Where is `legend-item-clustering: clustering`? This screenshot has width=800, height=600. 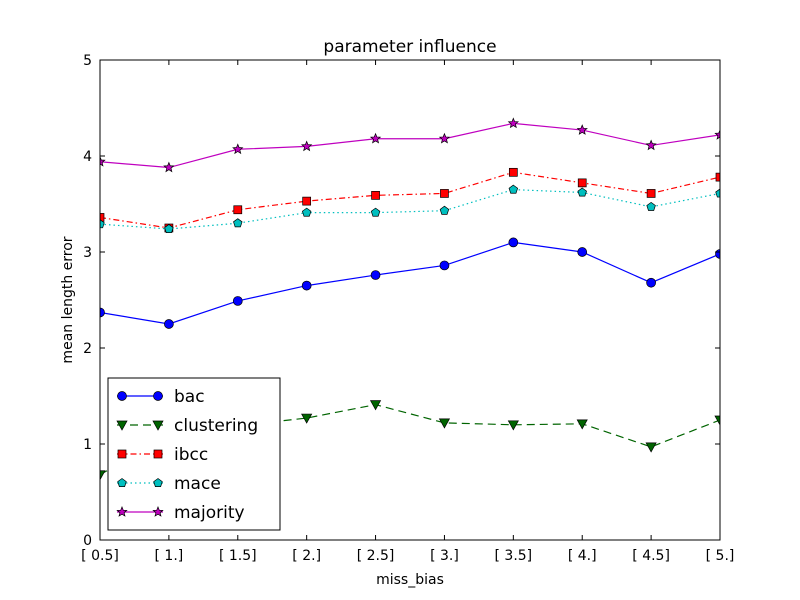 legend-item-clustering: clustering is located at coordinates (187, 426).